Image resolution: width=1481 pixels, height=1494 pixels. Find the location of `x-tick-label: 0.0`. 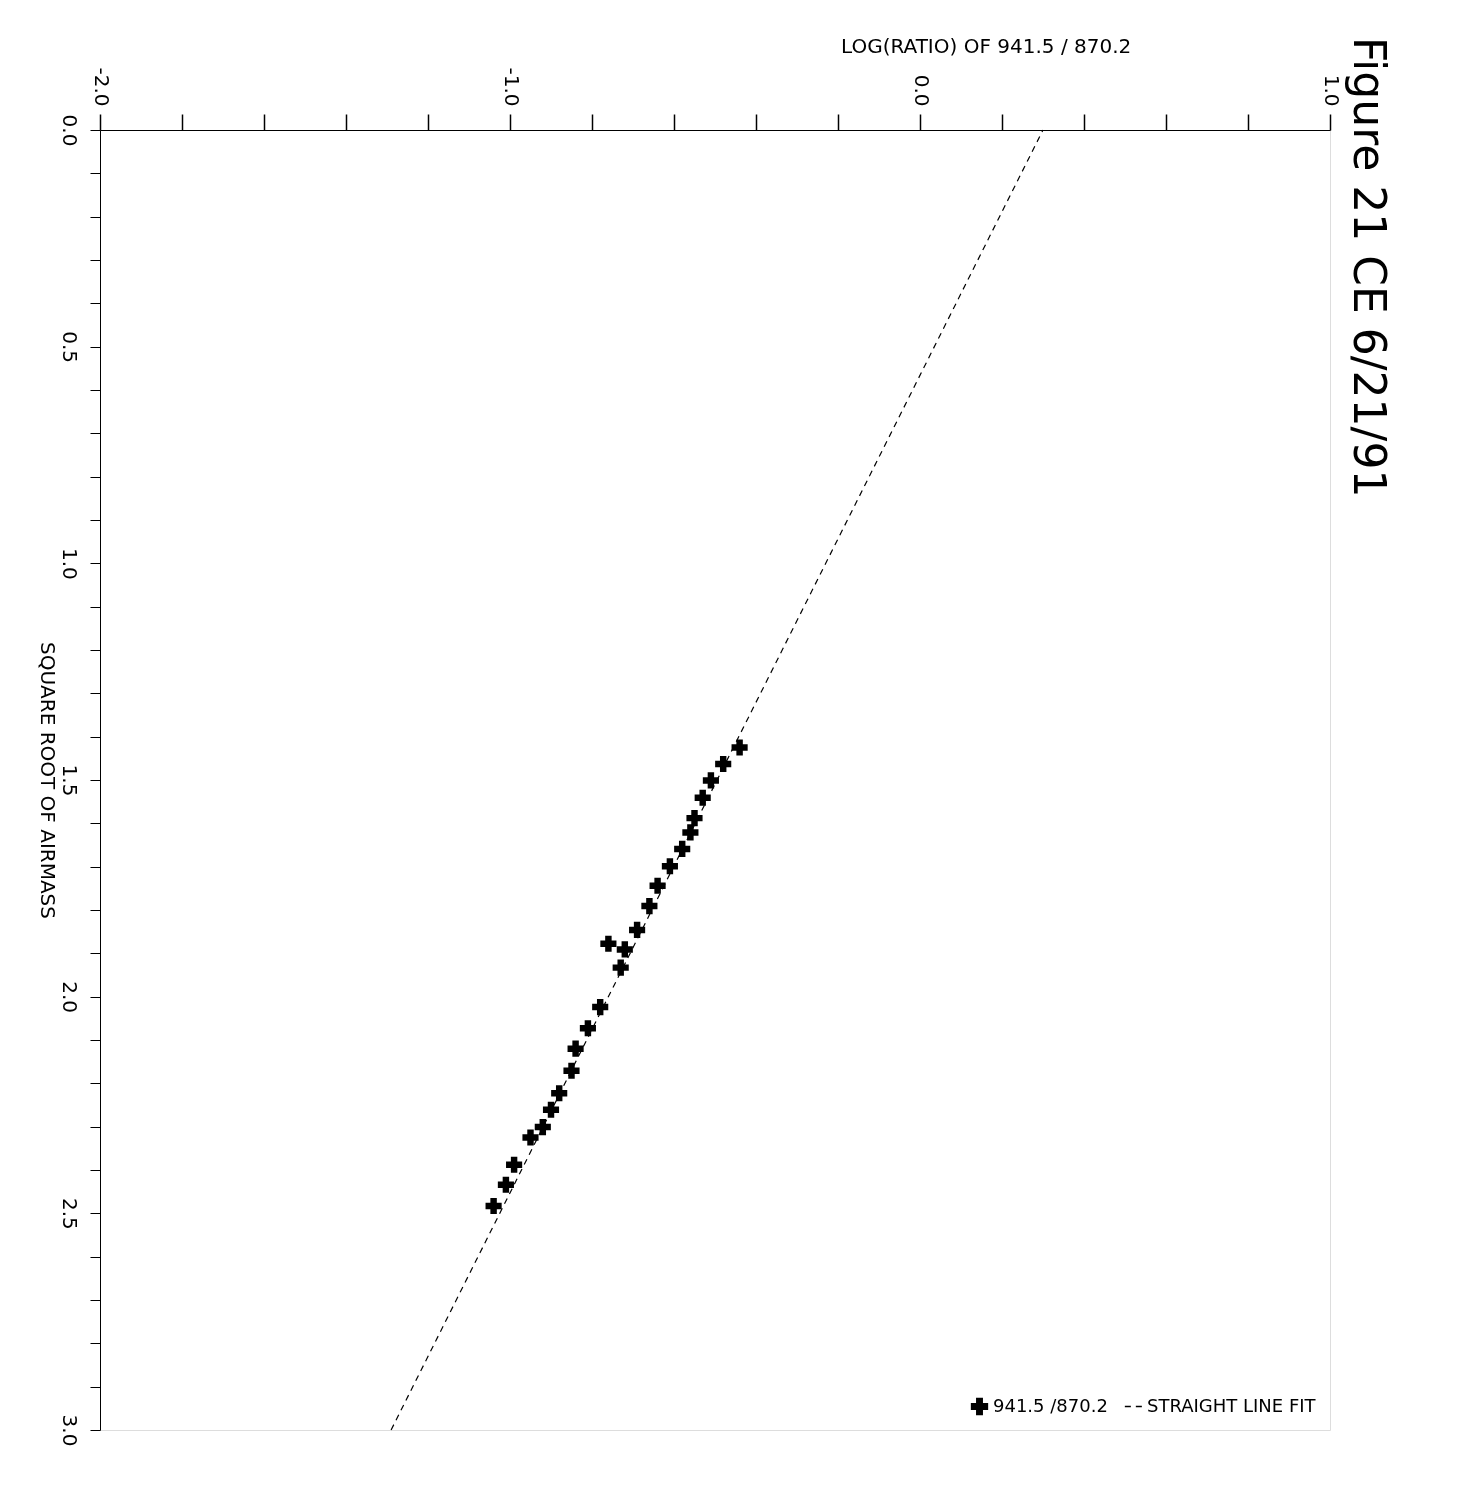

x-tick-label: 0.0 is located at coordinates (921, 90).